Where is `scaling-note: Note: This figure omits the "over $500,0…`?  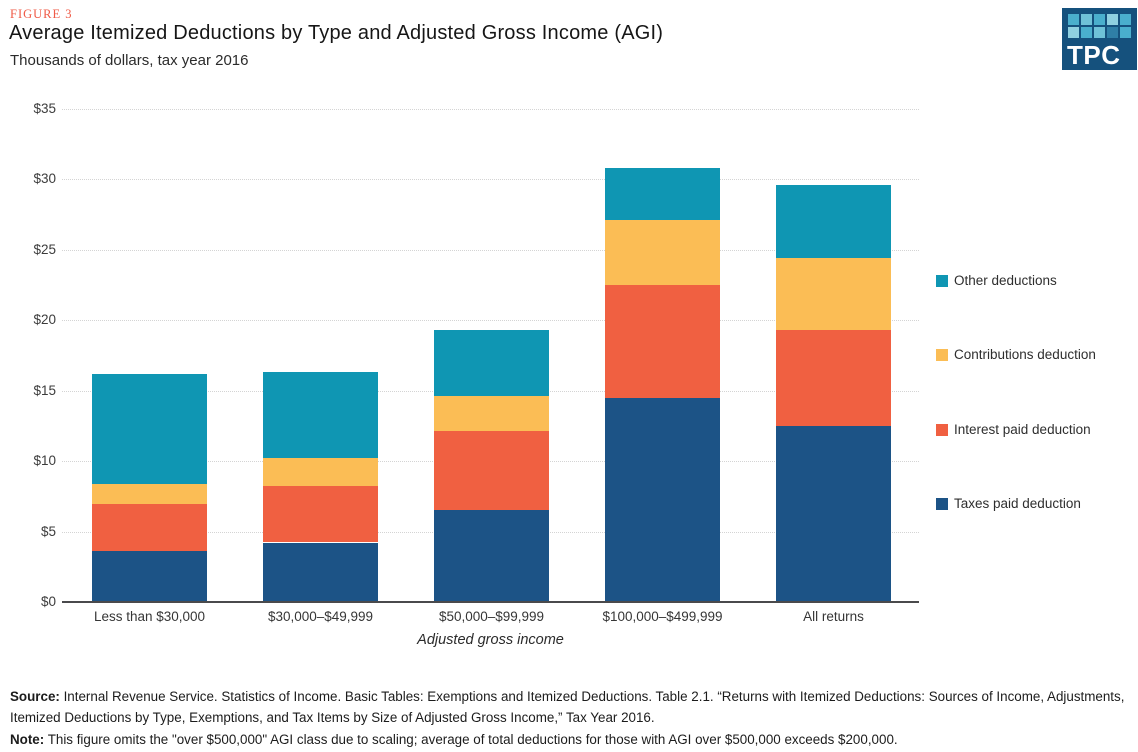
scaling-note: Note: This figure omits the "over $500,0… is located at coordinates (571, 739).